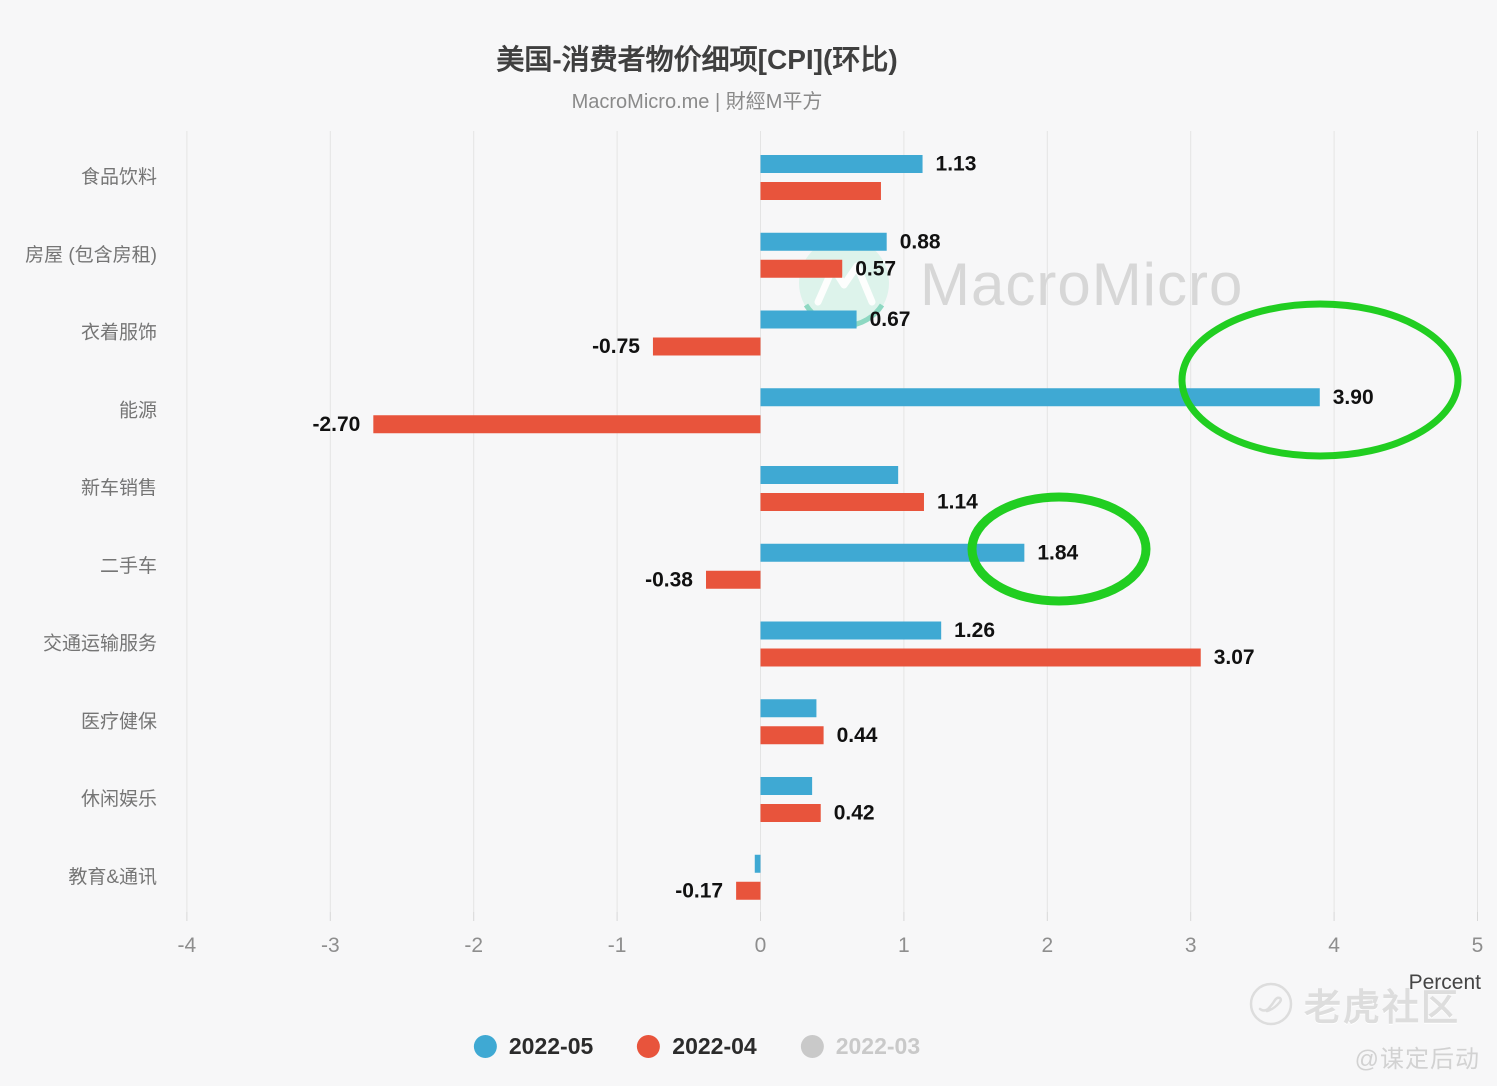  What do you see at coordinates (1478, 945) in the screenshot?
I see `axis-tick-label: 5` at bounding box center [1478, 945].